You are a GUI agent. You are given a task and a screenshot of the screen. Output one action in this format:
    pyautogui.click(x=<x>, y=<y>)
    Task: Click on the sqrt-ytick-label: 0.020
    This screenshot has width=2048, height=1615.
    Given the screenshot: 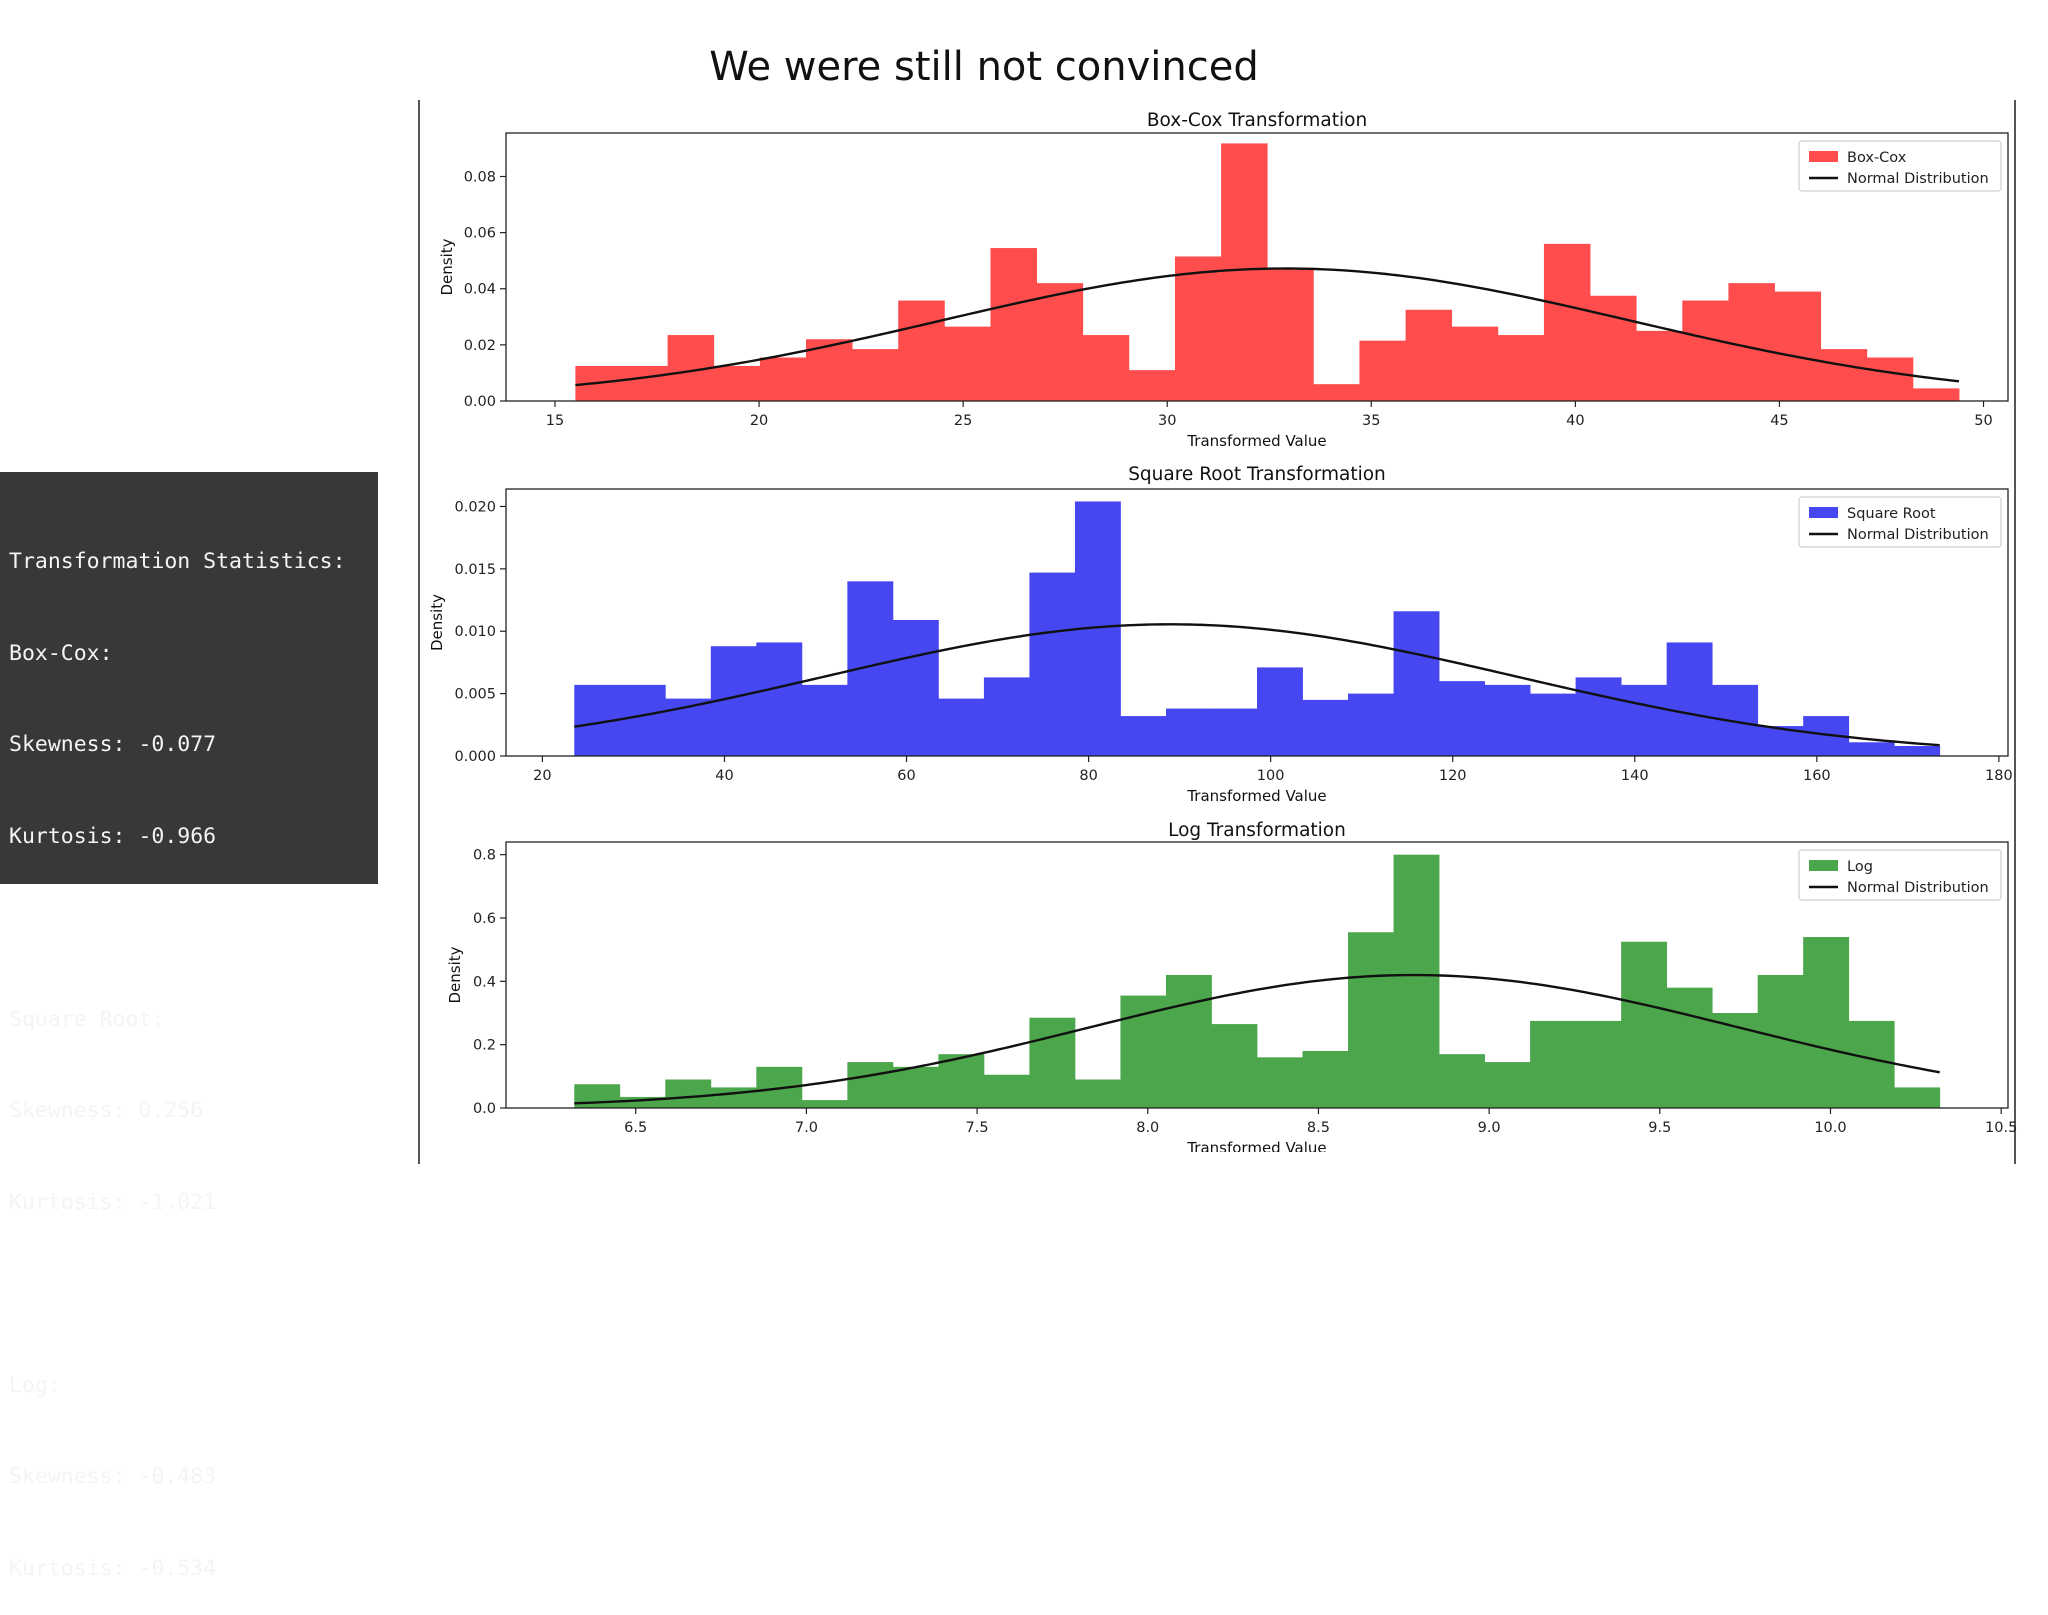 What is the action you would take?
    pyautogui.click(x=475, y=507)
    